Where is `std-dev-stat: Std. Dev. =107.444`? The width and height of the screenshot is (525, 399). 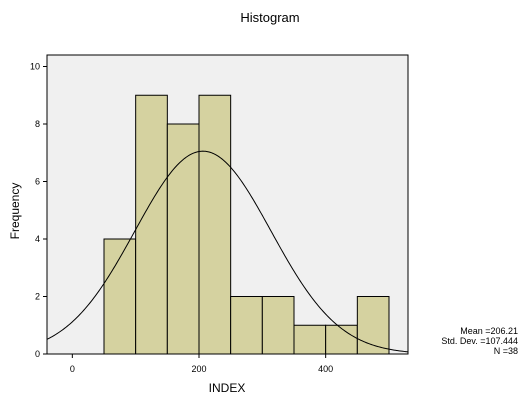
std-dev-stat: Std. Dev. =107.444 is located at coordinates (479, 341).